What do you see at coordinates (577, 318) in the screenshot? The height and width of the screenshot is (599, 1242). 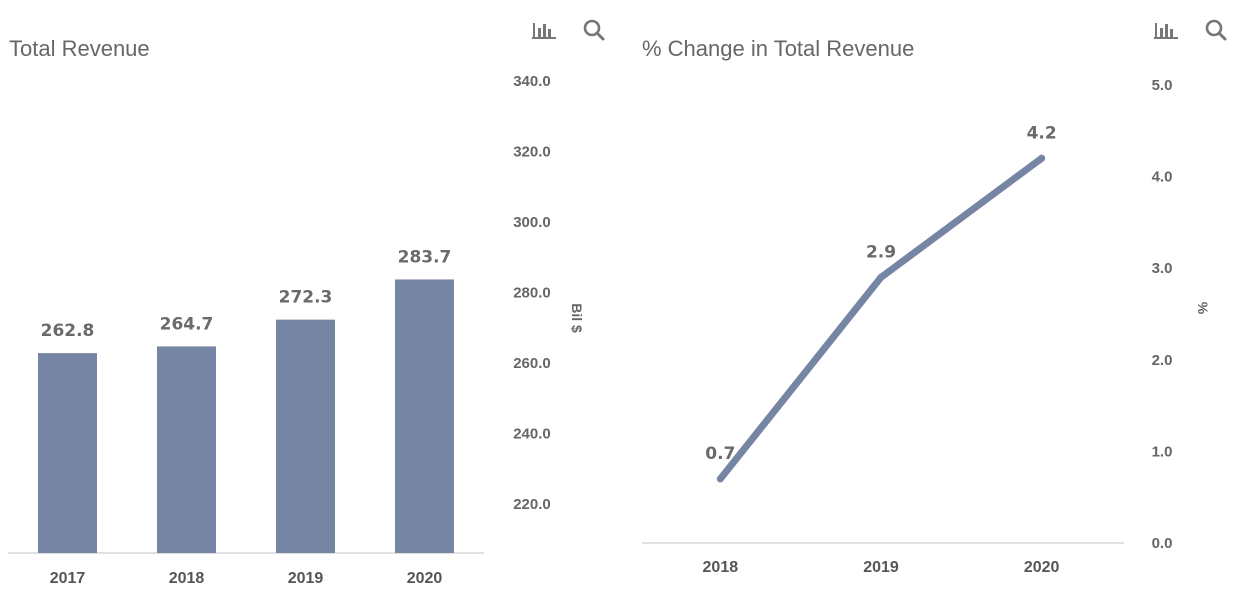 I see `y-axis-label: Bil $` at bounding box center [577, 318].